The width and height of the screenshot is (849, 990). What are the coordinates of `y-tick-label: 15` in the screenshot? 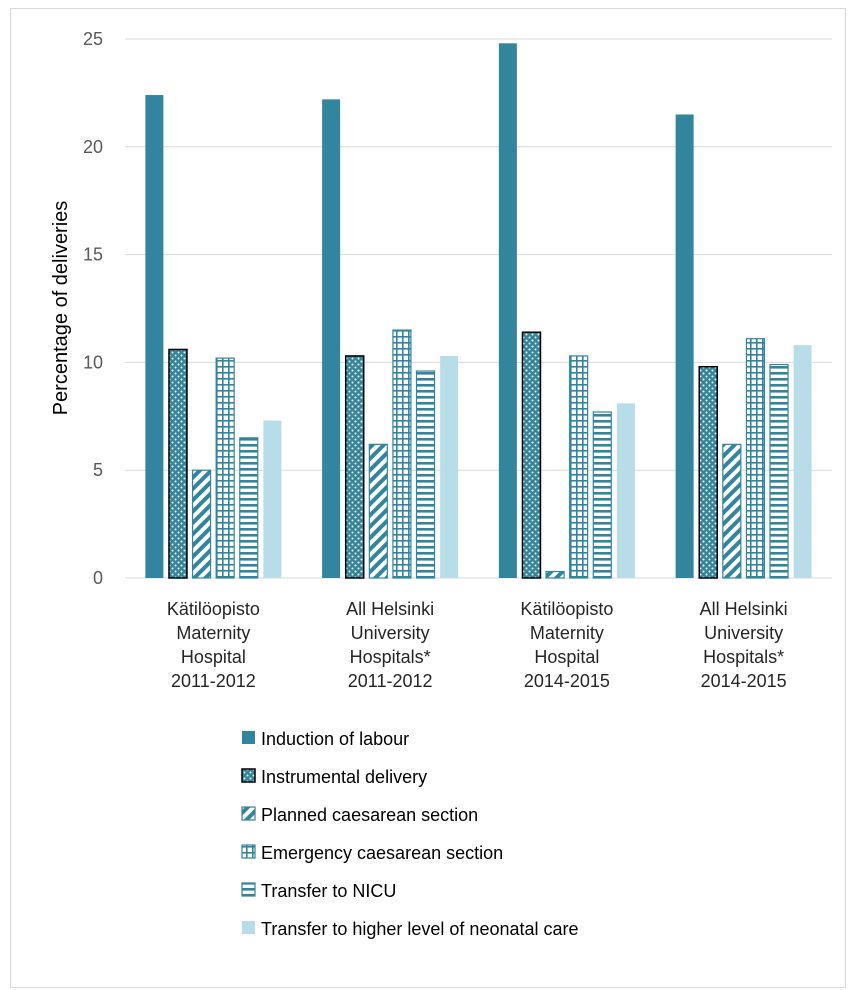 It's located at (93, 255).